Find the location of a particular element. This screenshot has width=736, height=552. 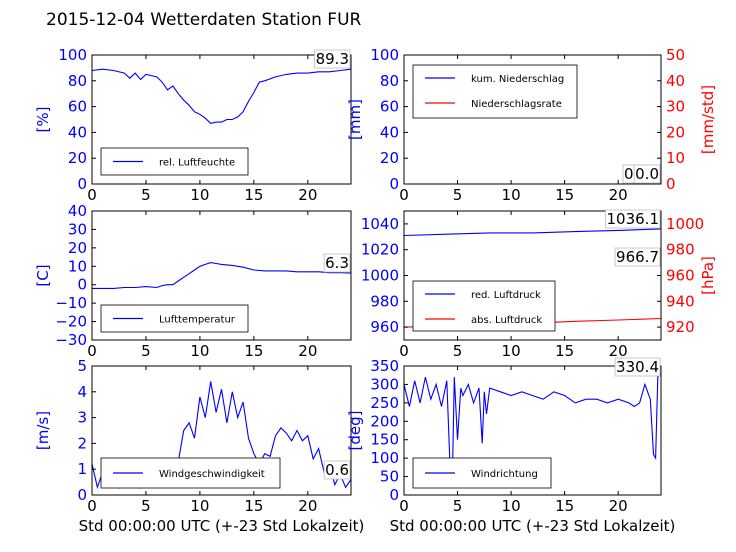

wind-direction-y-tick-label: 300 is located at coordinates (384, 384).